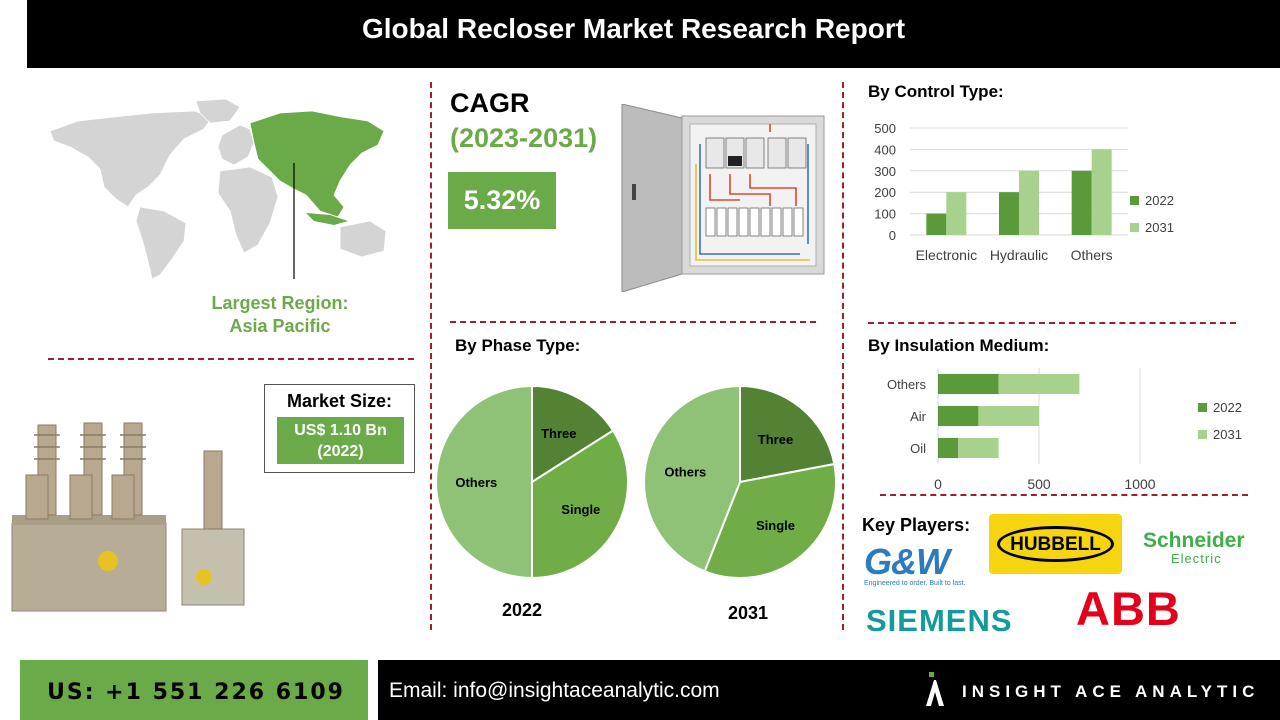 The width and height of the screenshot is (1280, 720). I want to click on pie-2031-year: 2031, so click(748, 613).